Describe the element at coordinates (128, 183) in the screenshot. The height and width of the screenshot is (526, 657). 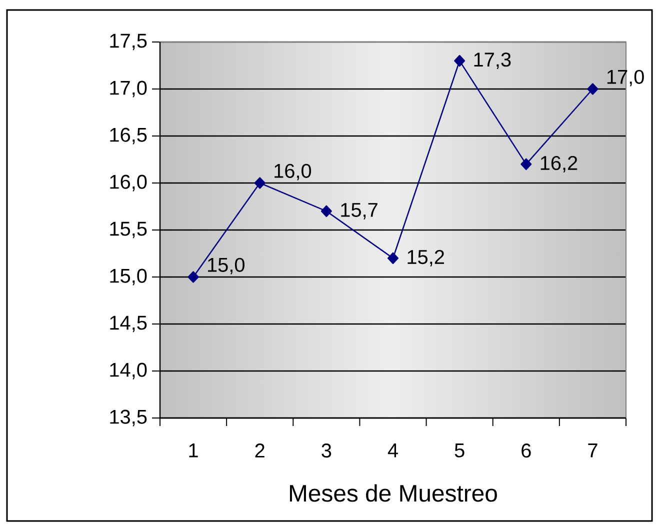
I see `y-tick-label: 16,0` at that location.